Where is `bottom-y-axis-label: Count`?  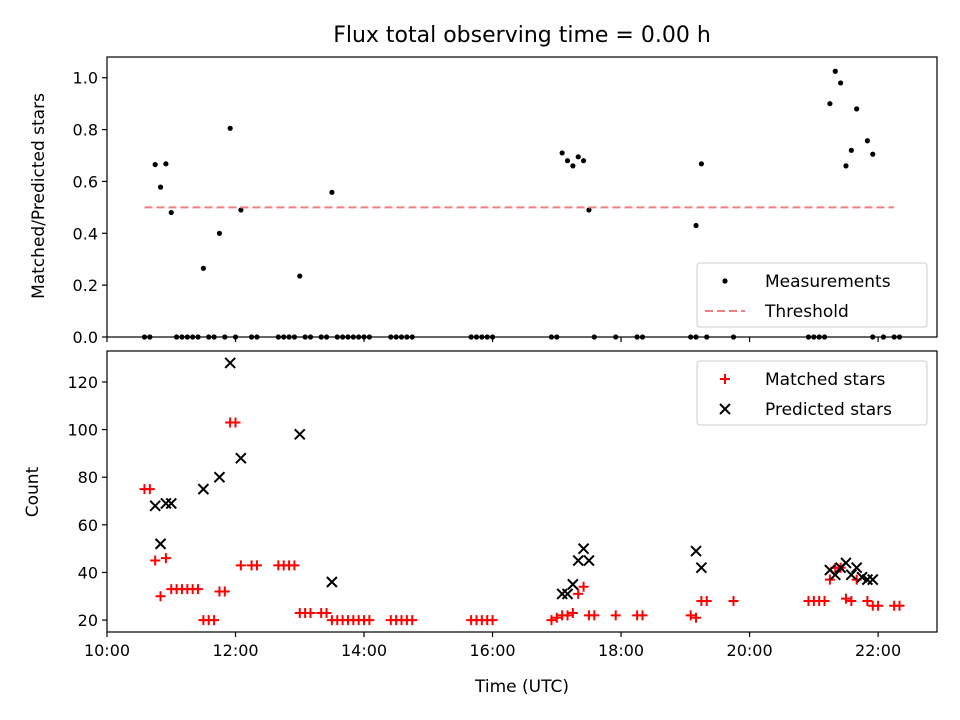 bottom-y-axis-label: Count is located at coordinates (33, 491).